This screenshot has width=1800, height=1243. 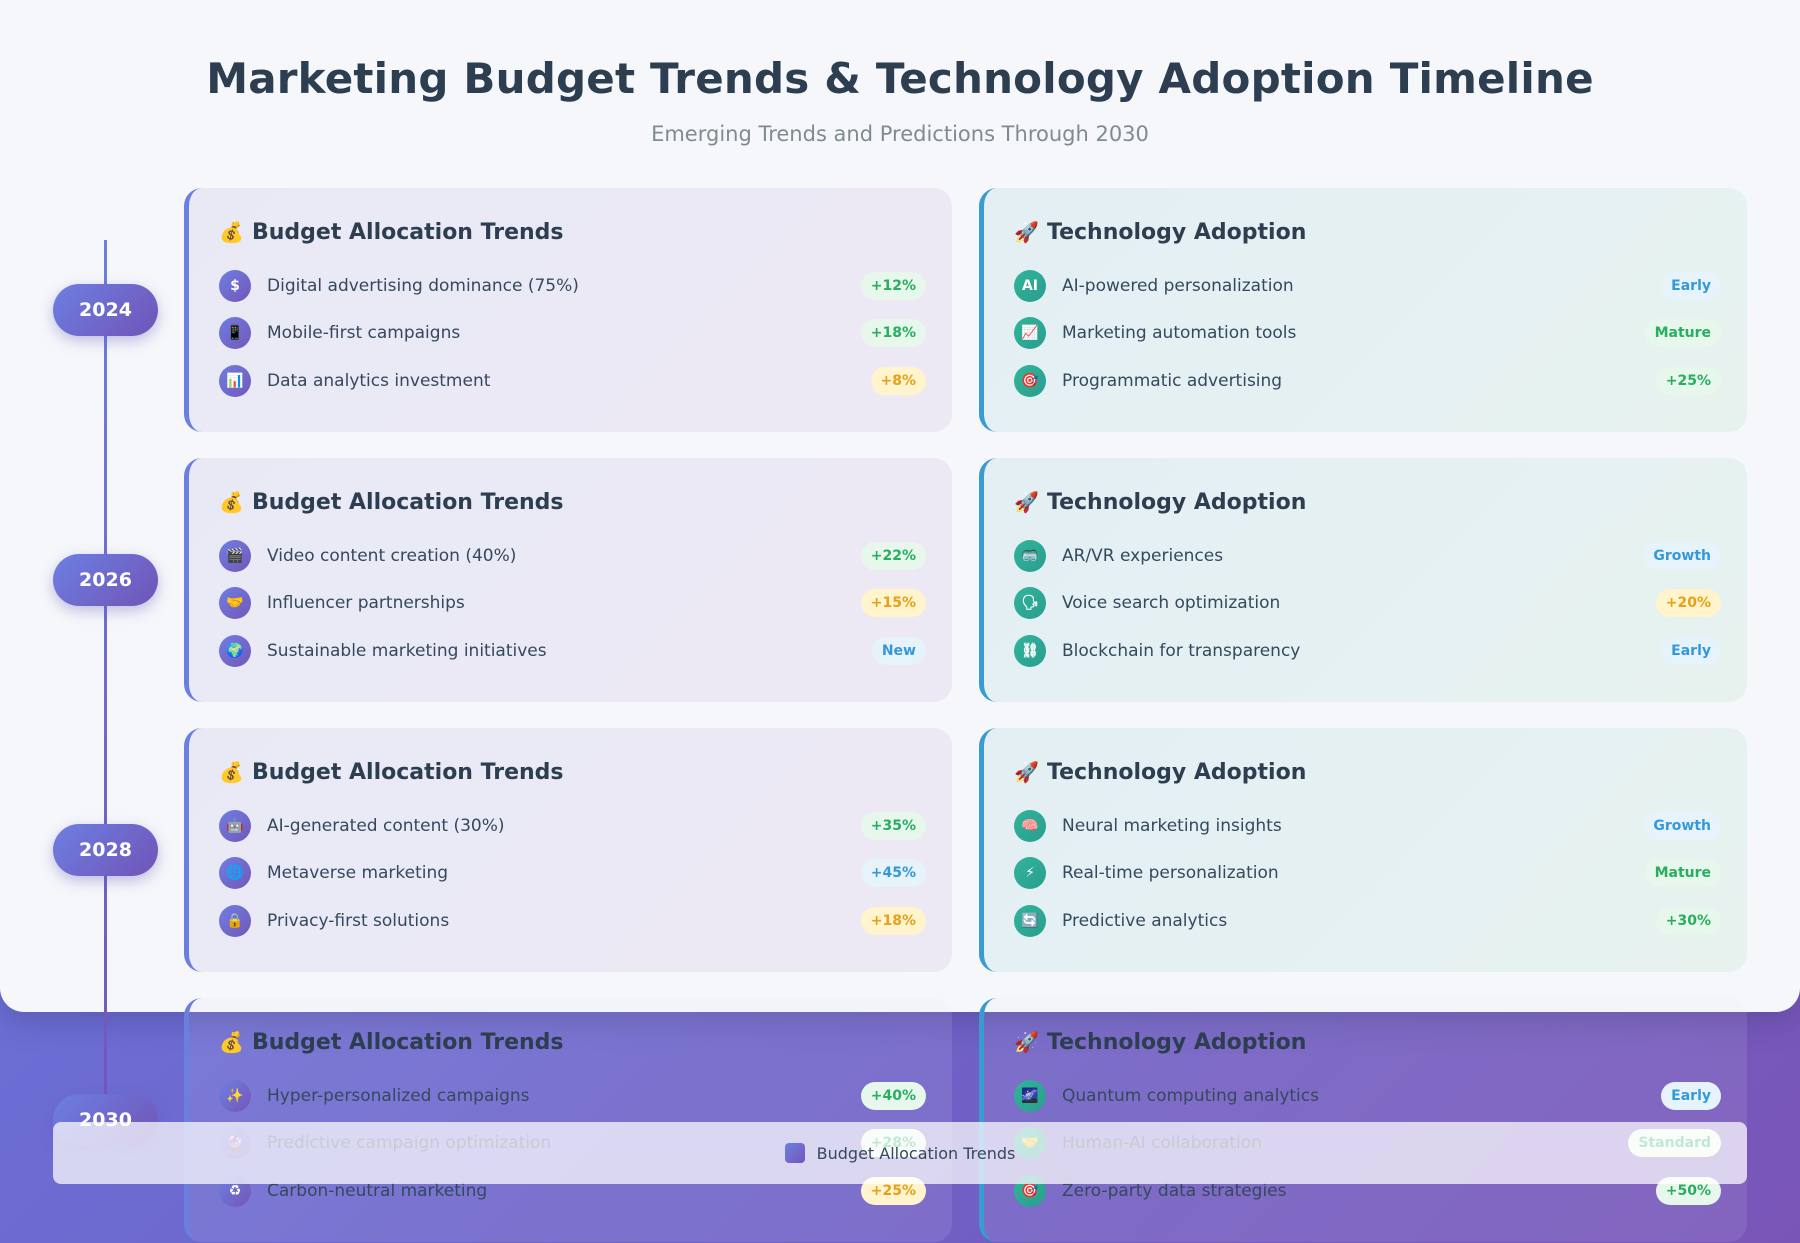 I want to click on list-item: 🧠 Neural marketing insights Growth, so click(x=1367, y=826).